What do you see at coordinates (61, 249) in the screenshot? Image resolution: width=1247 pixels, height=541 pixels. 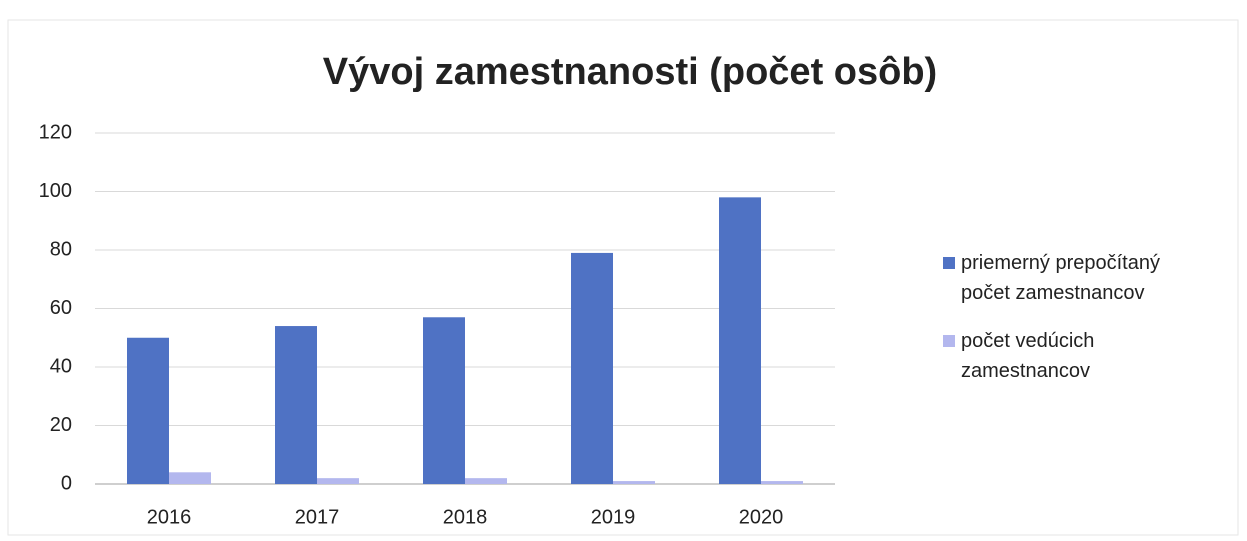 I see `y-tick-label: 80` at bounding box center [61, 249].